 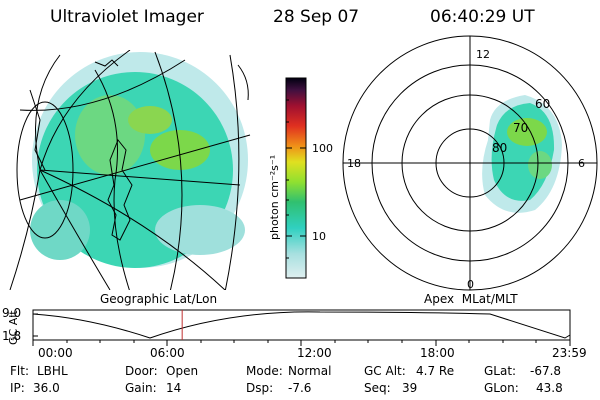 I want to click on colorbar-unit-label: photon cm⁻²s⁻¹, so click(x=274, y=197).